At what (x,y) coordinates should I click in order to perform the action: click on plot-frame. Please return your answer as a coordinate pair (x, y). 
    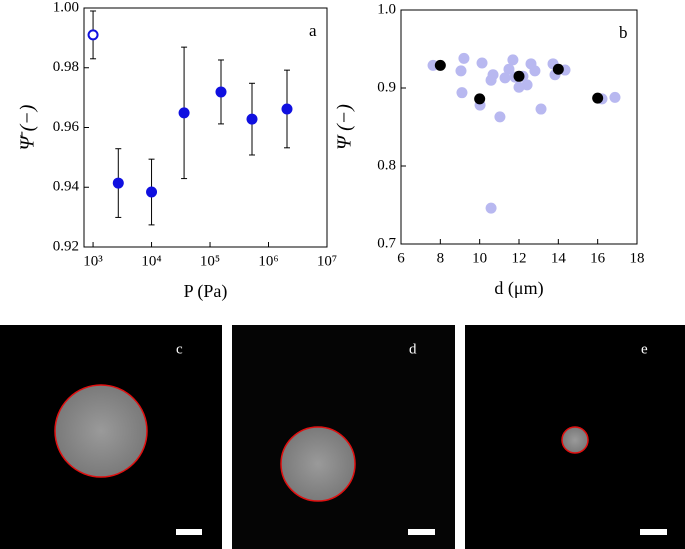
    Looking at the image, I should click on (519, 127).